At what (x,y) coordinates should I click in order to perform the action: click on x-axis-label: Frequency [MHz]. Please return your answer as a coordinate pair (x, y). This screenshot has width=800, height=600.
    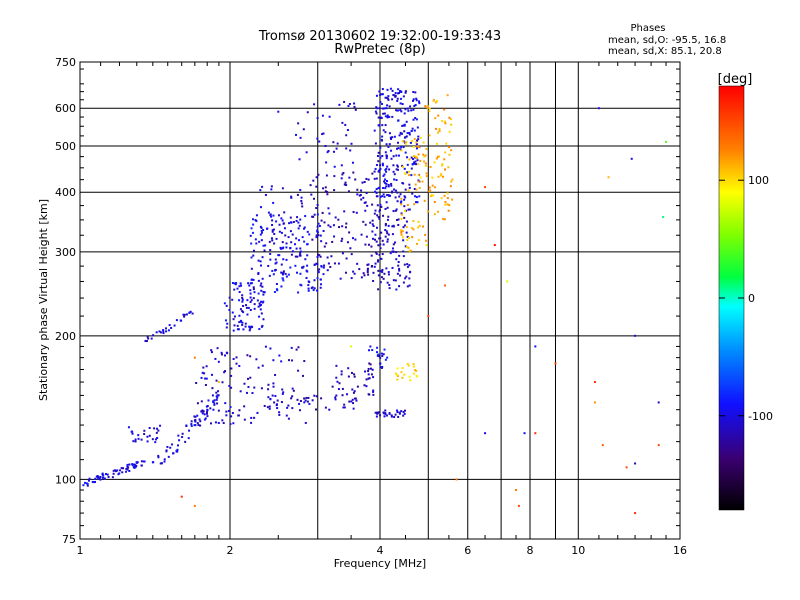
    Looking at the image, I should click on (380, 563).